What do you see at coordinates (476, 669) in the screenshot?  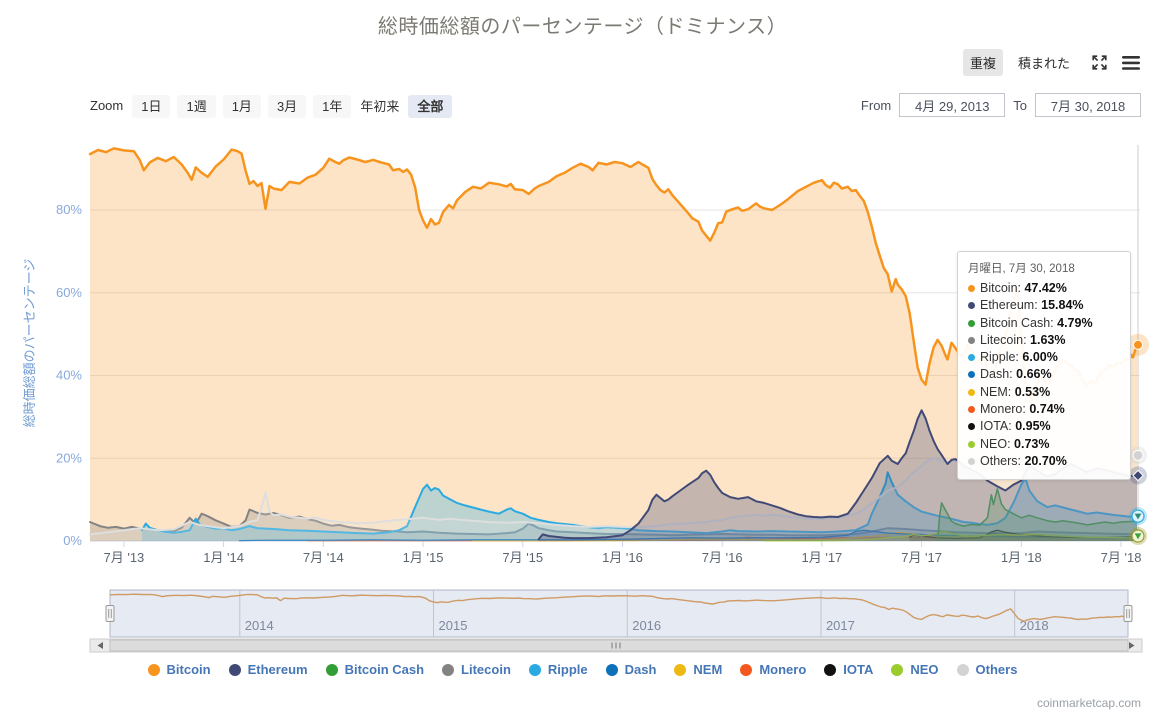 I see `legend-item-Litecoin: Litecoin` at bounding box center [476, 669].